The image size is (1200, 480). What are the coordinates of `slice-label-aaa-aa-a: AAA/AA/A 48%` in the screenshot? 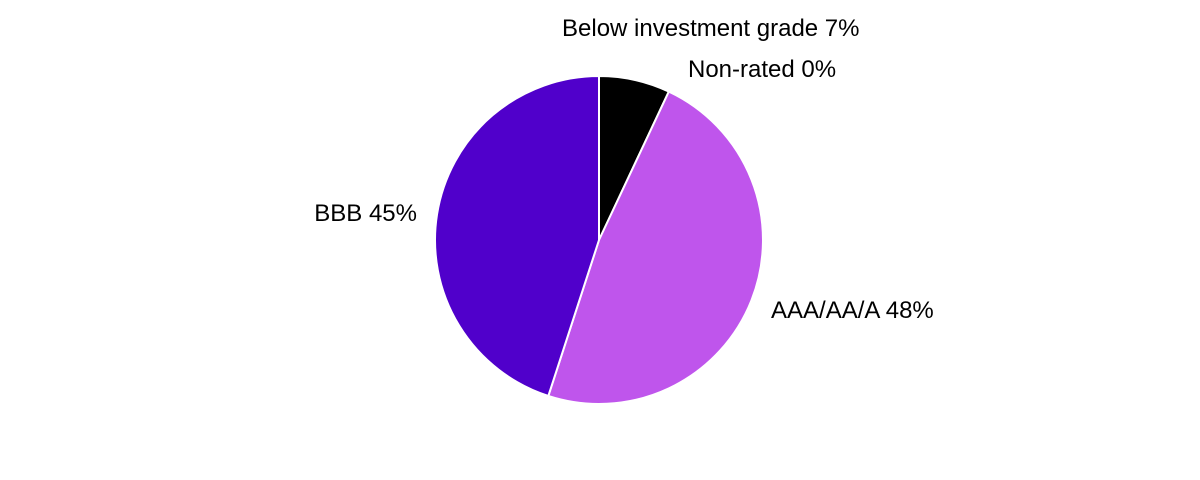 It's located at (852, 310).